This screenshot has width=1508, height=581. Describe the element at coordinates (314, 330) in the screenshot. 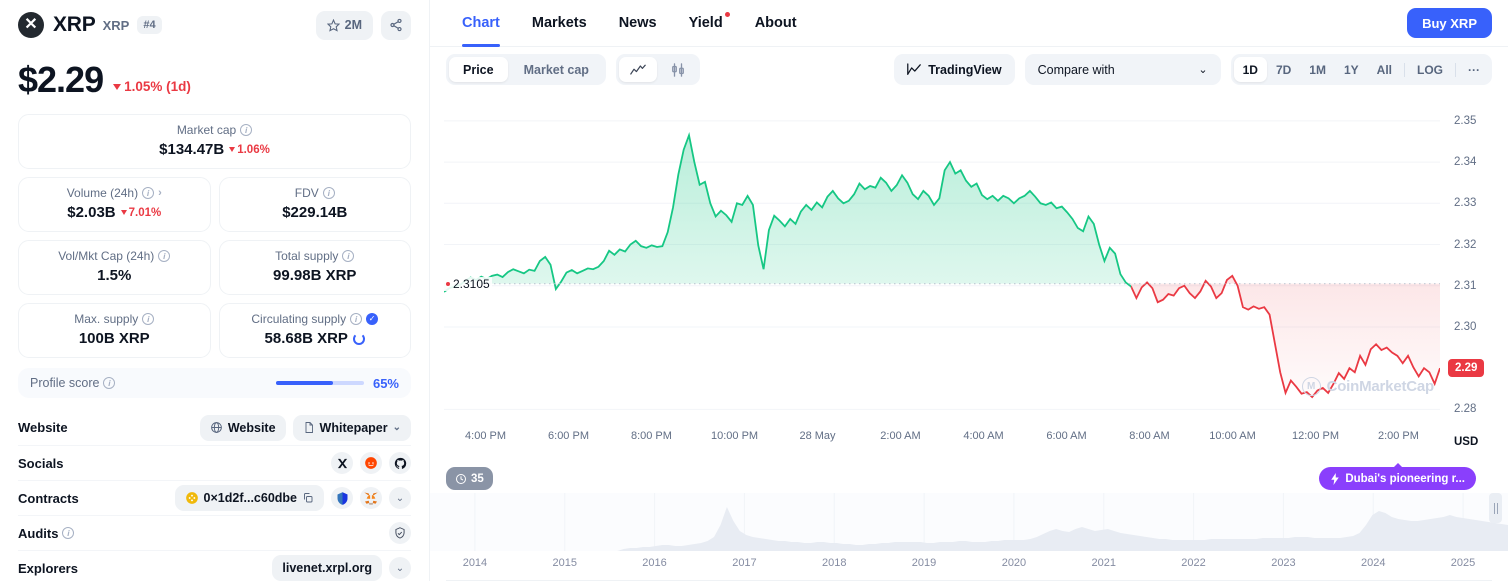

I see `stat-card-circulating-supply: Circulating supply i ✓ 58.68B XRP` at that location.